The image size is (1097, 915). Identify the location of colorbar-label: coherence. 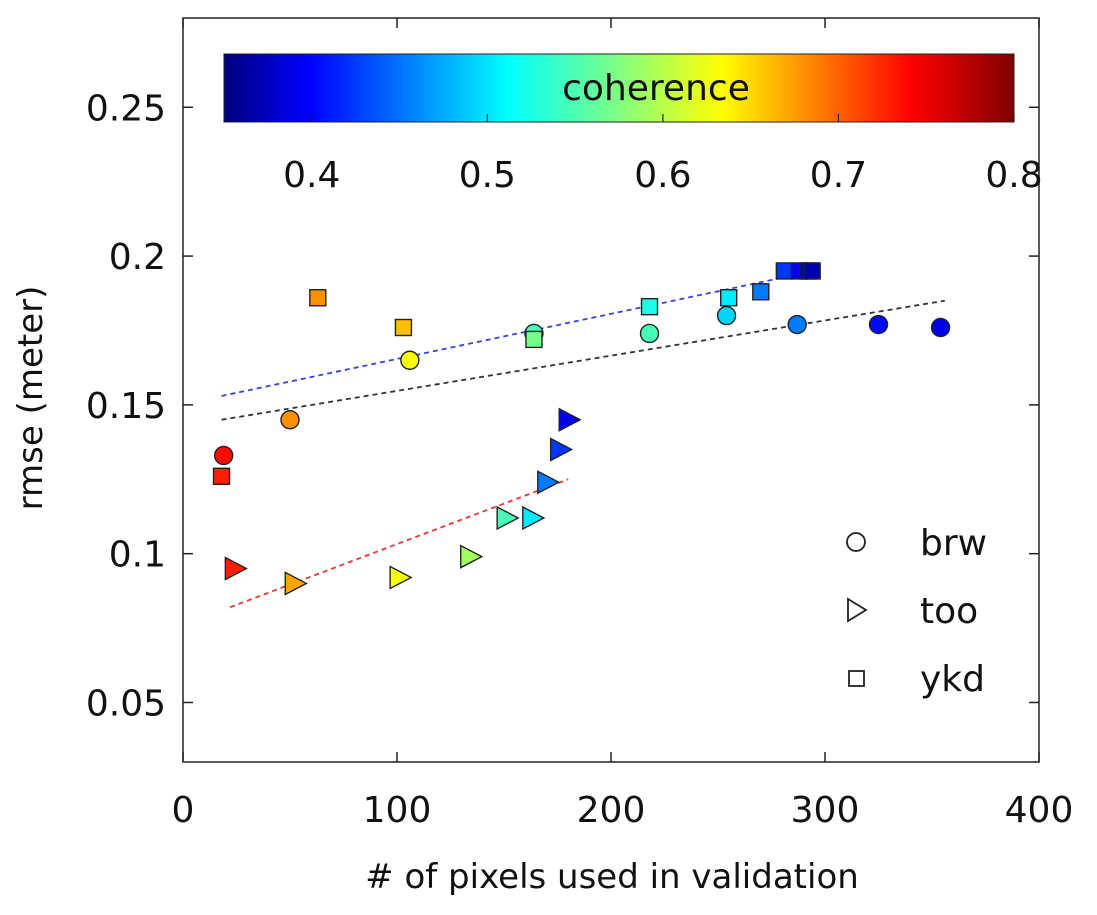
(656, 88).